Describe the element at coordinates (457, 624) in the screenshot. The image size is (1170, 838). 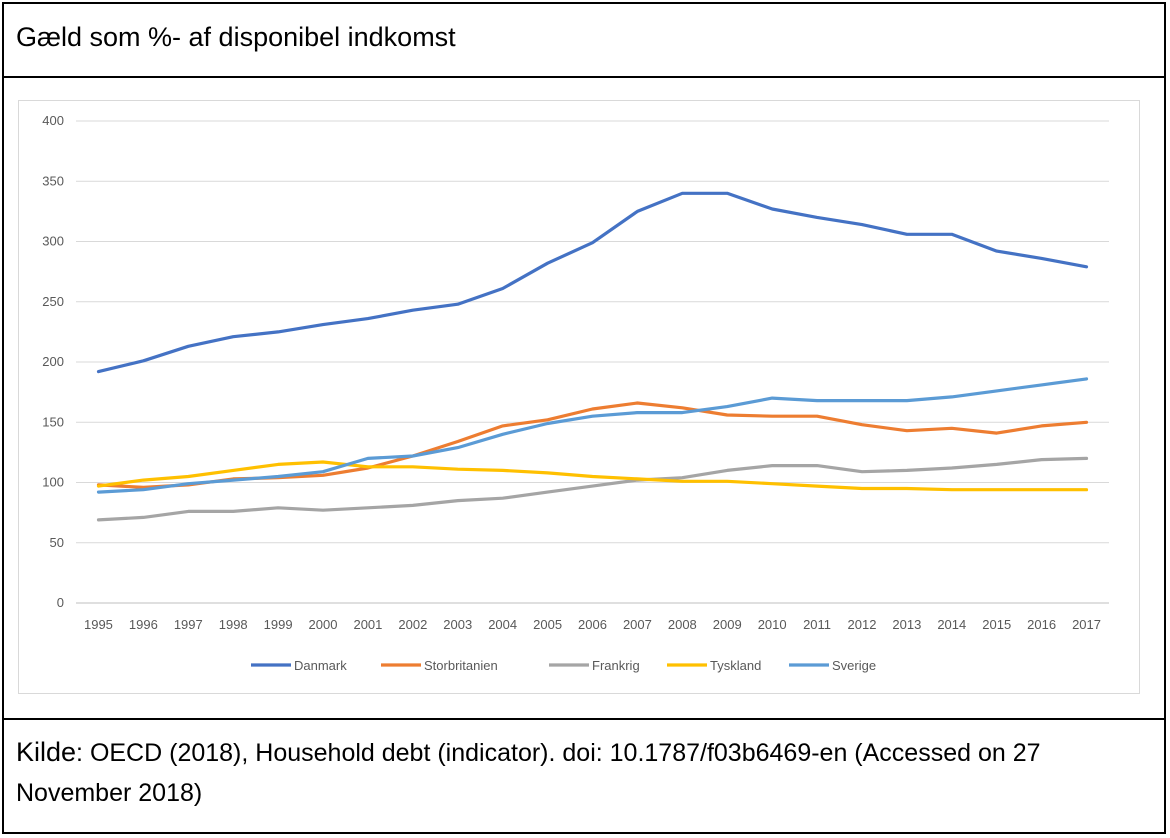
I see `x-tick-label: 2003` at that location.